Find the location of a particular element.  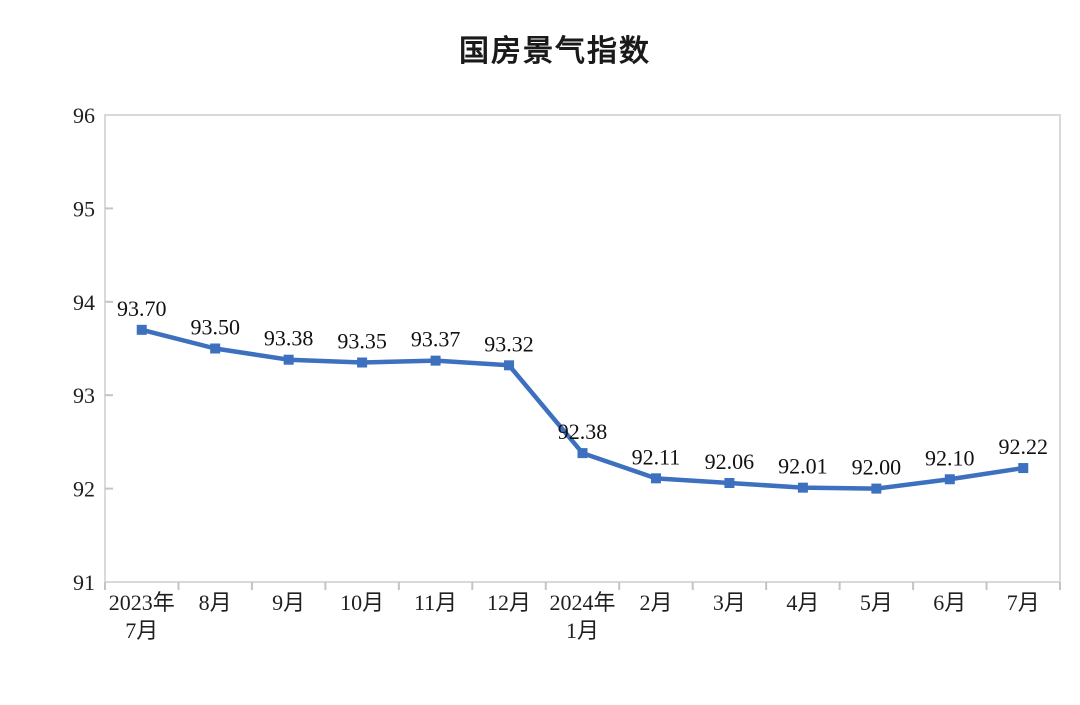

data-point-label: 92.00 is located at coordinates (877, 467).